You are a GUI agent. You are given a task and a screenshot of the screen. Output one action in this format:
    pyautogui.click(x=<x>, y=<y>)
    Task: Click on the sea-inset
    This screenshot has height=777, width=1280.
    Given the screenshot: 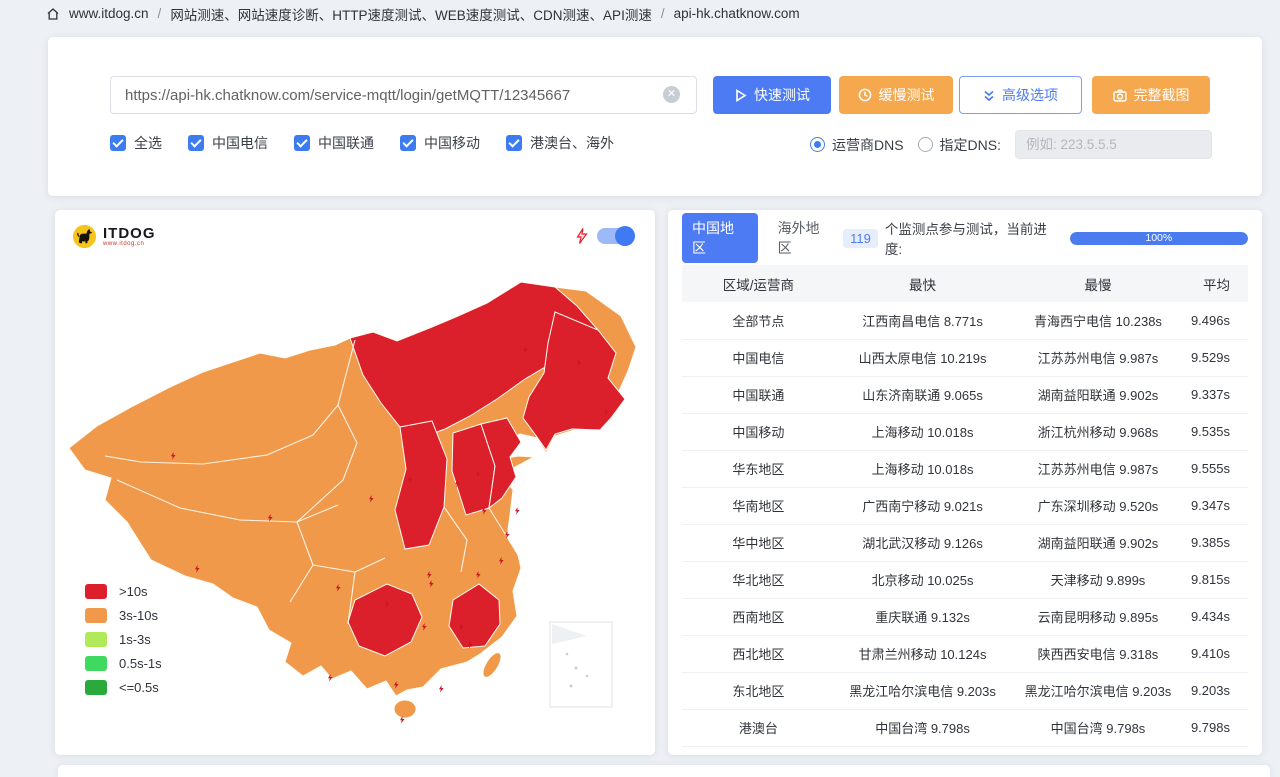 What is the action you would take?
    pyautogui.click(x=581, y=664)
    